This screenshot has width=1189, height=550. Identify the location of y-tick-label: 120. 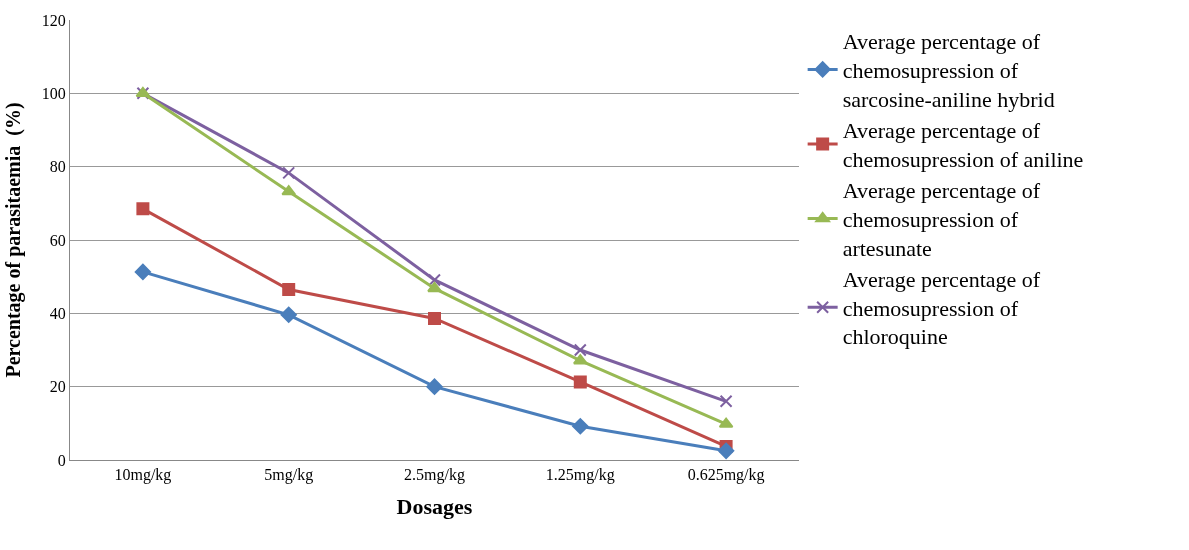
(53, 20).